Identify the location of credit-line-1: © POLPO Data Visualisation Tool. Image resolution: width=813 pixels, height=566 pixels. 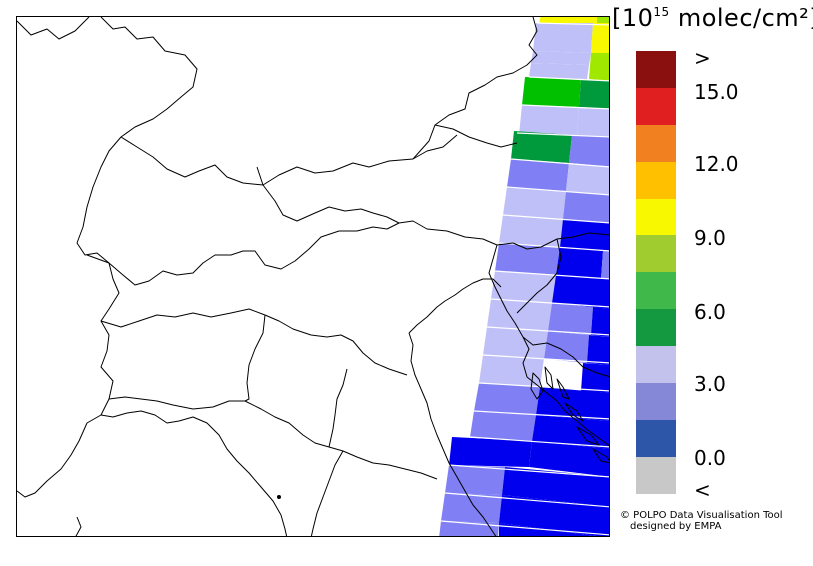
(701, 515).